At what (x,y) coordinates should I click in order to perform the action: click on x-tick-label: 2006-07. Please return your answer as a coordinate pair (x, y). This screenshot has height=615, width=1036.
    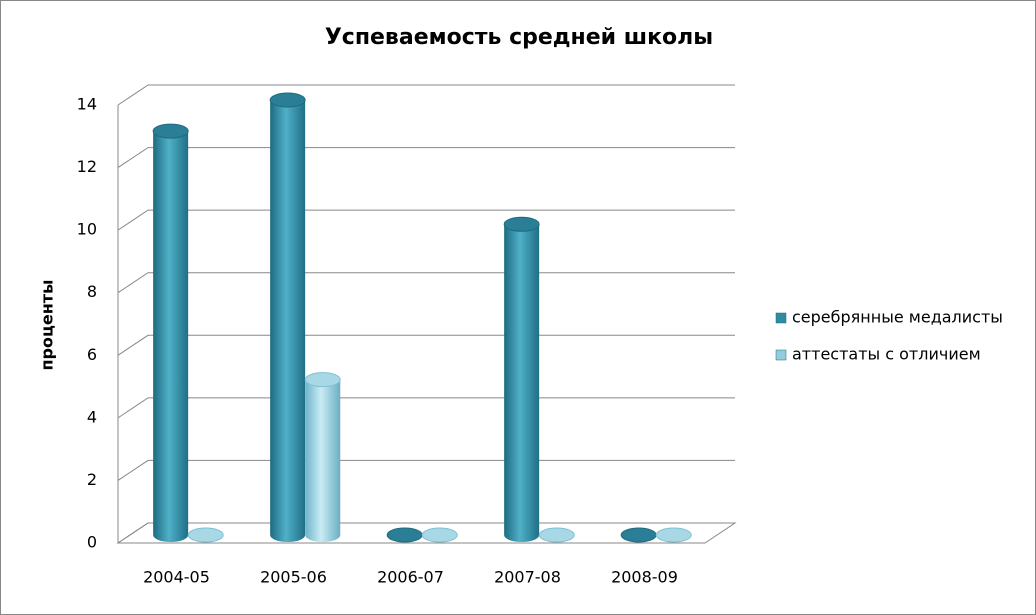
    Looking at the image, I should click on (410, 577).